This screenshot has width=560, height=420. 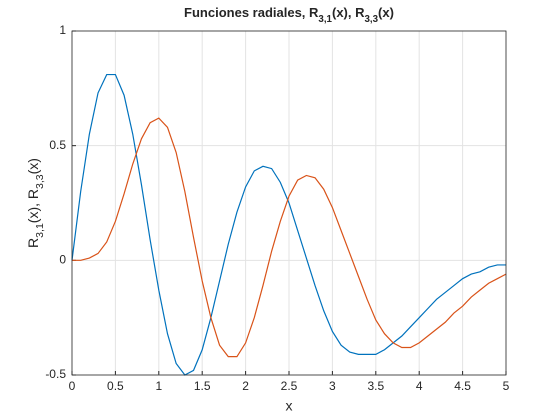 I want to click on x-tick-label: 3, so click(x=332, y=386).